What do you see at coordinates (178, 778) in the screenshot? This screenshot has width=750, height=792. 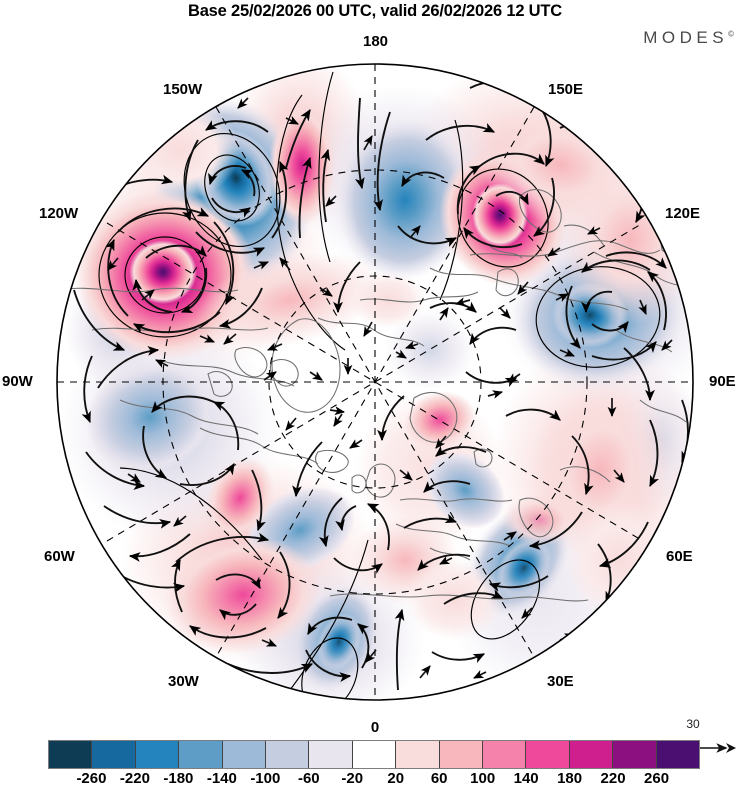 I see `colorbar-tick--180: -180` at bounding box center [178, 778].